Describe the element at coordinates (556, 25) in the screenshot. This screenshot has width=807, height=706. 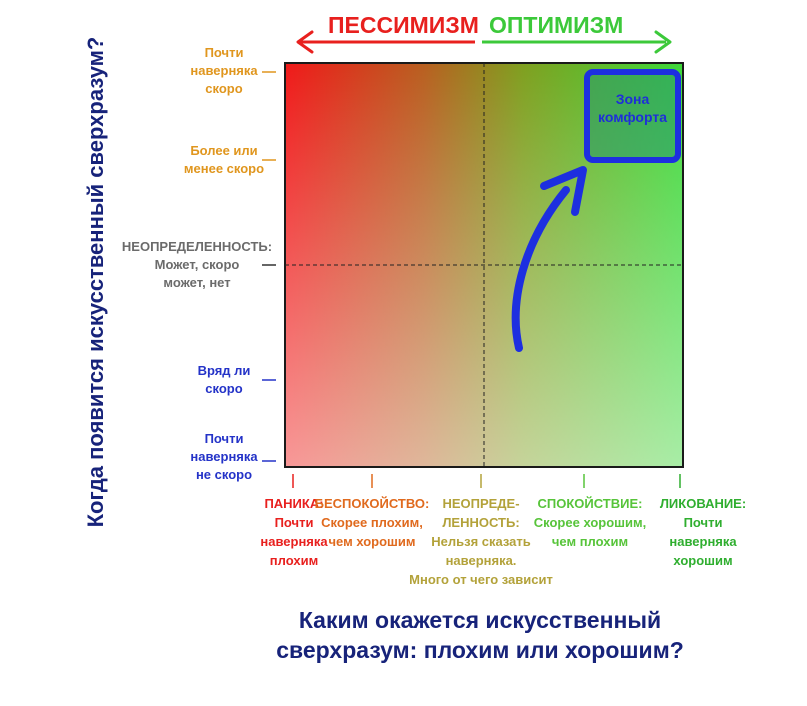
I see `optimism-label: ОПТИМИЗМ` at that location.